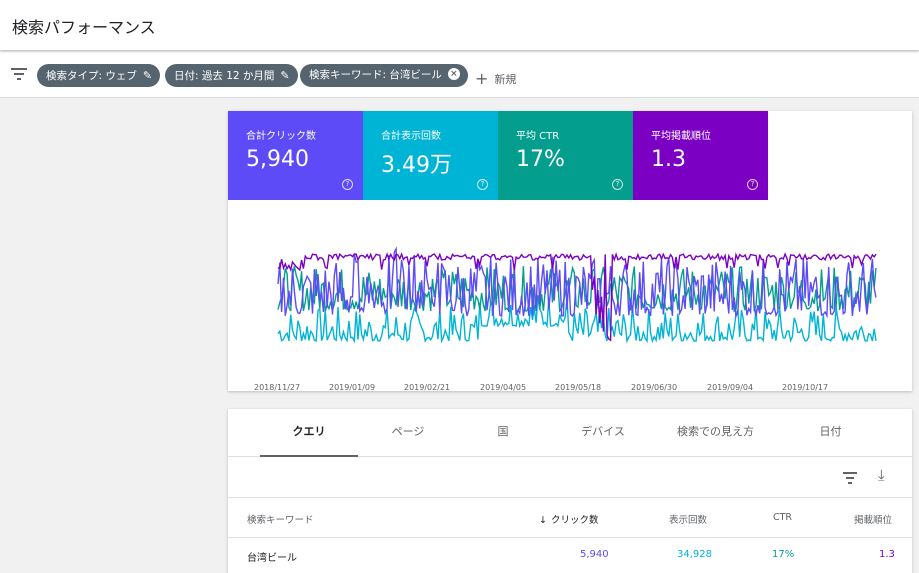 This screenshot has width=919, height=573. I want to click on col-query: 検索キーワード, so click(280, 520).